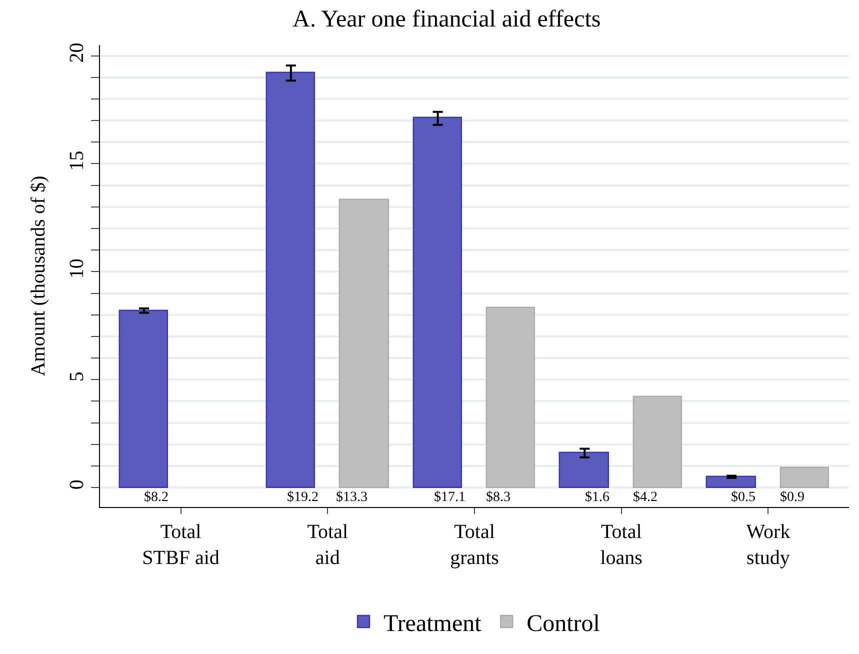 The height and width of the screenshot is (654, 859). Describe the element at coordinates (446, 19) in the screenshot. I see `chart-title: A. Year one financial aid effects` at that location.